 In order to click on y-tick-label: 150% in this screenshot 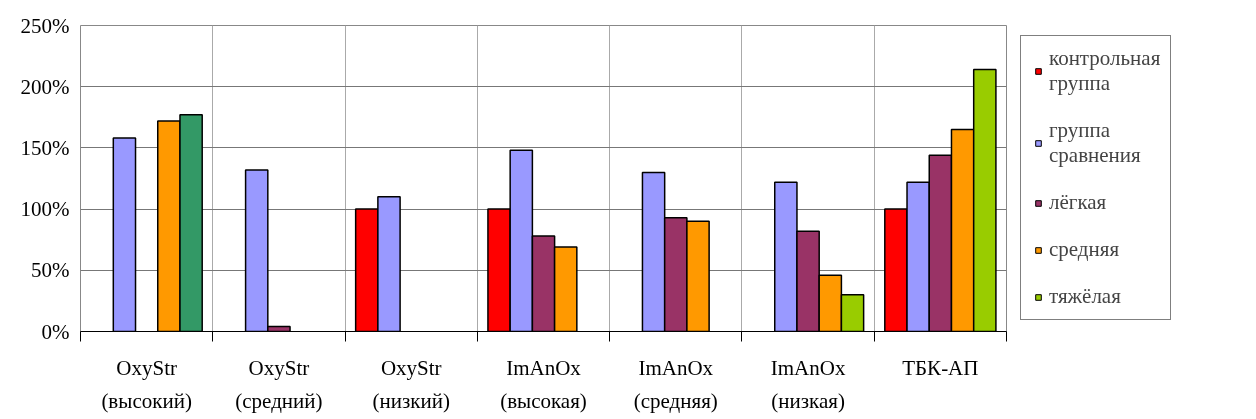, I will do `click(45, 147)`.